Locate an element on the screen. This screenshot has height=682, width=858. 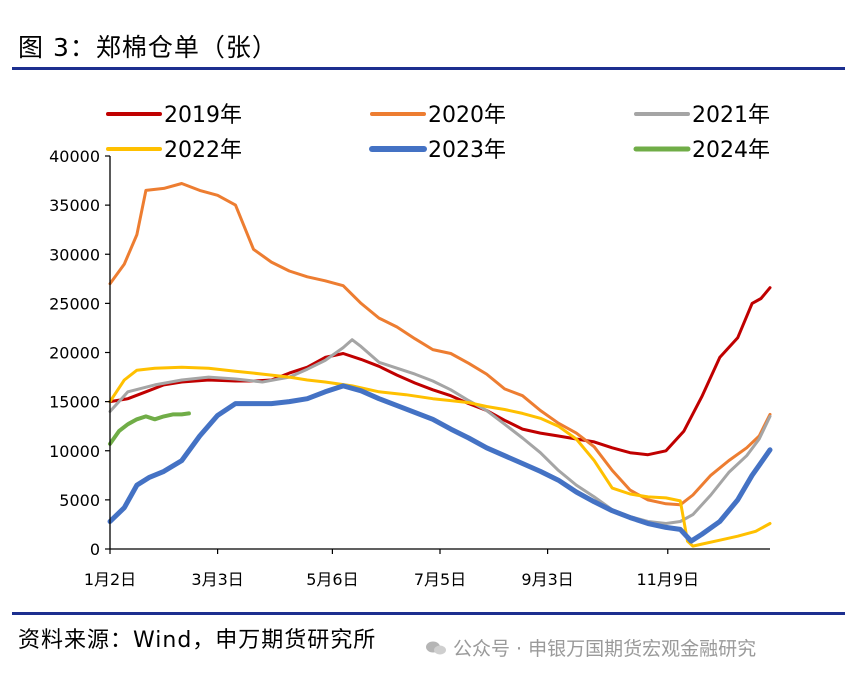
legend-label-4: 2023年 is located at coordinates (467, 150).